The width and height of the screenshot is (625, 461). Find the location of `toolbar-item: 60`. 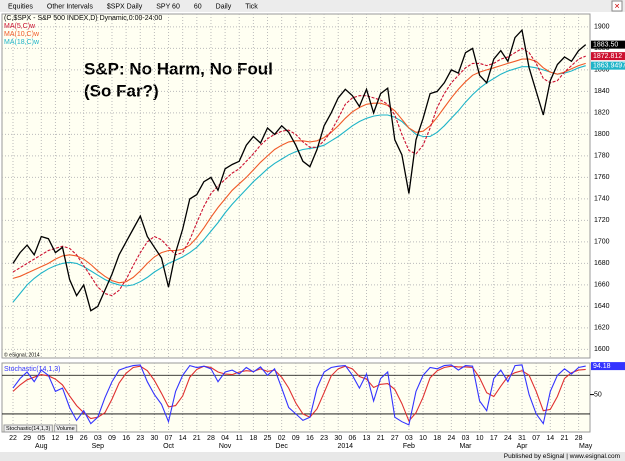

toolbar-item: 60 is located at coordinates (198, 6).